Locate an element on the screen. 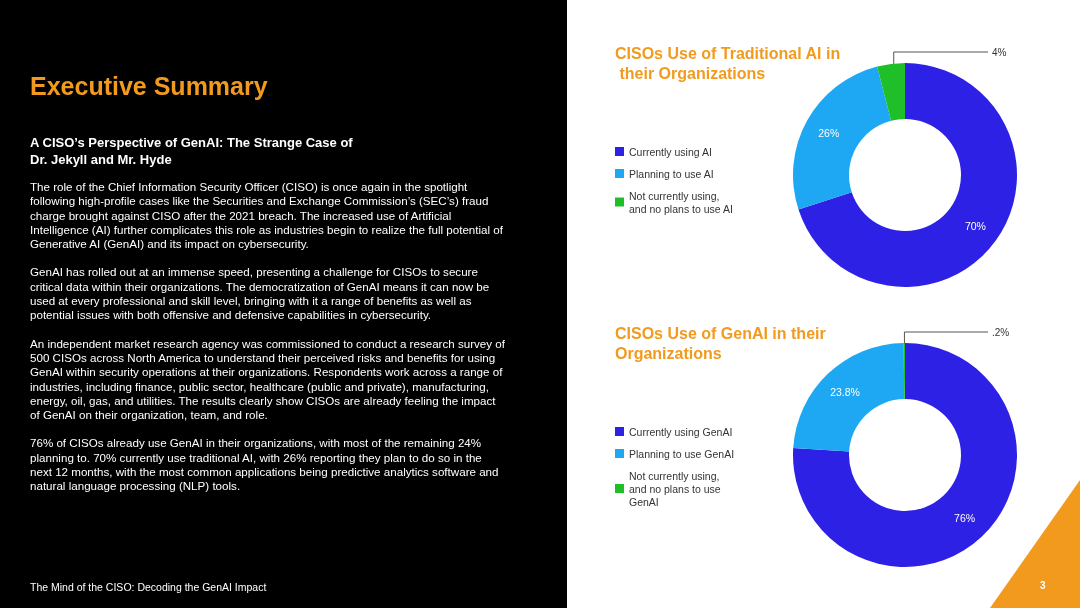  data-label: 23.8% is located at coordinates (845, 391).